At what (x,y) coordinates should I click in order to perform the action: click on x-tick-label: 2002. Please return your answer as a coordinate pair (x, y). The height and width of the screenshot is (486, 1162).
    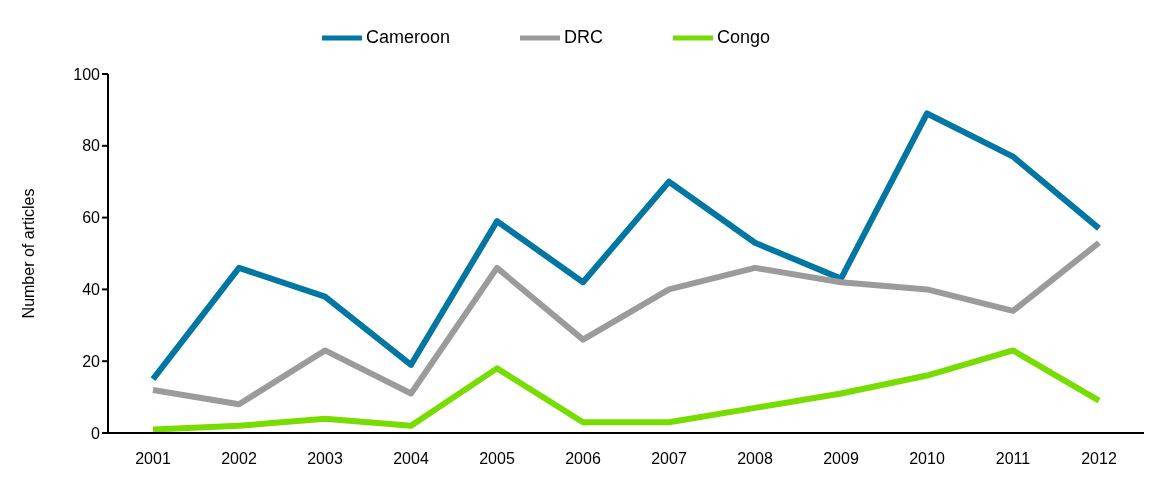
    Looking at the image, I should click on (239, 459).